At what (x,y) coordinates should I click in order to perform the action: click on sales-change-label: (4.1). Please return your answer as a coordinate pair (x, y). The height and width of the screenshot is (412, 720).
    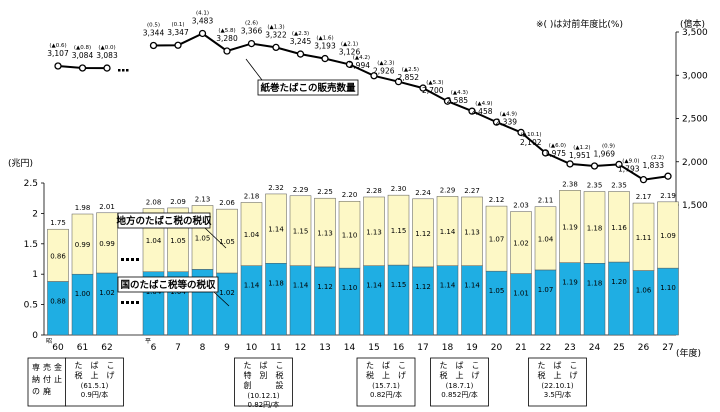
    Looking at the image, I should click on (202, 13).